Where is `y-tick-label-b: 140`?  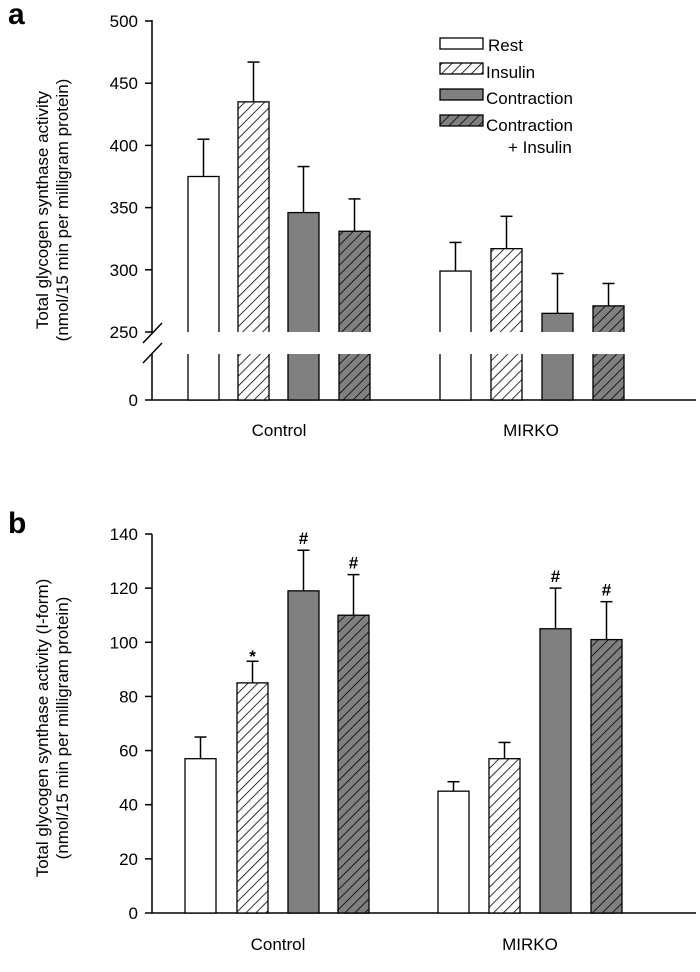
y-tick-label-b: 140 is located at coordinates (124, 534).